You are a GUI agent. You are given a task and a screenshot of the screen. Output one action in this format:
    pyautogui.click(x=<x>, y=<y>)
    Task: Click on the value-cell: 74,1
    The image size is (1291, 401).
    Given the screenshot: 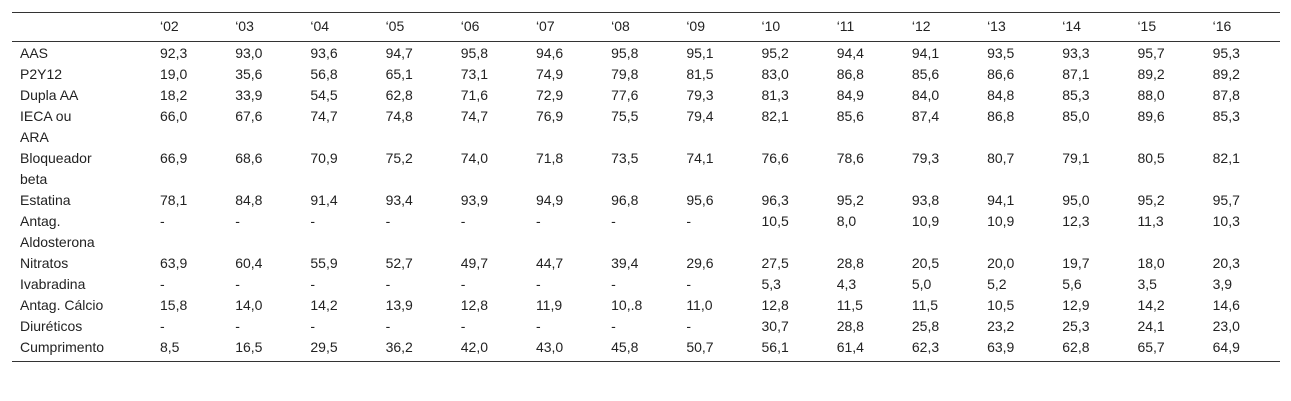 What is the action you would take?
    pyautogui.click(x=700, y=158)
    